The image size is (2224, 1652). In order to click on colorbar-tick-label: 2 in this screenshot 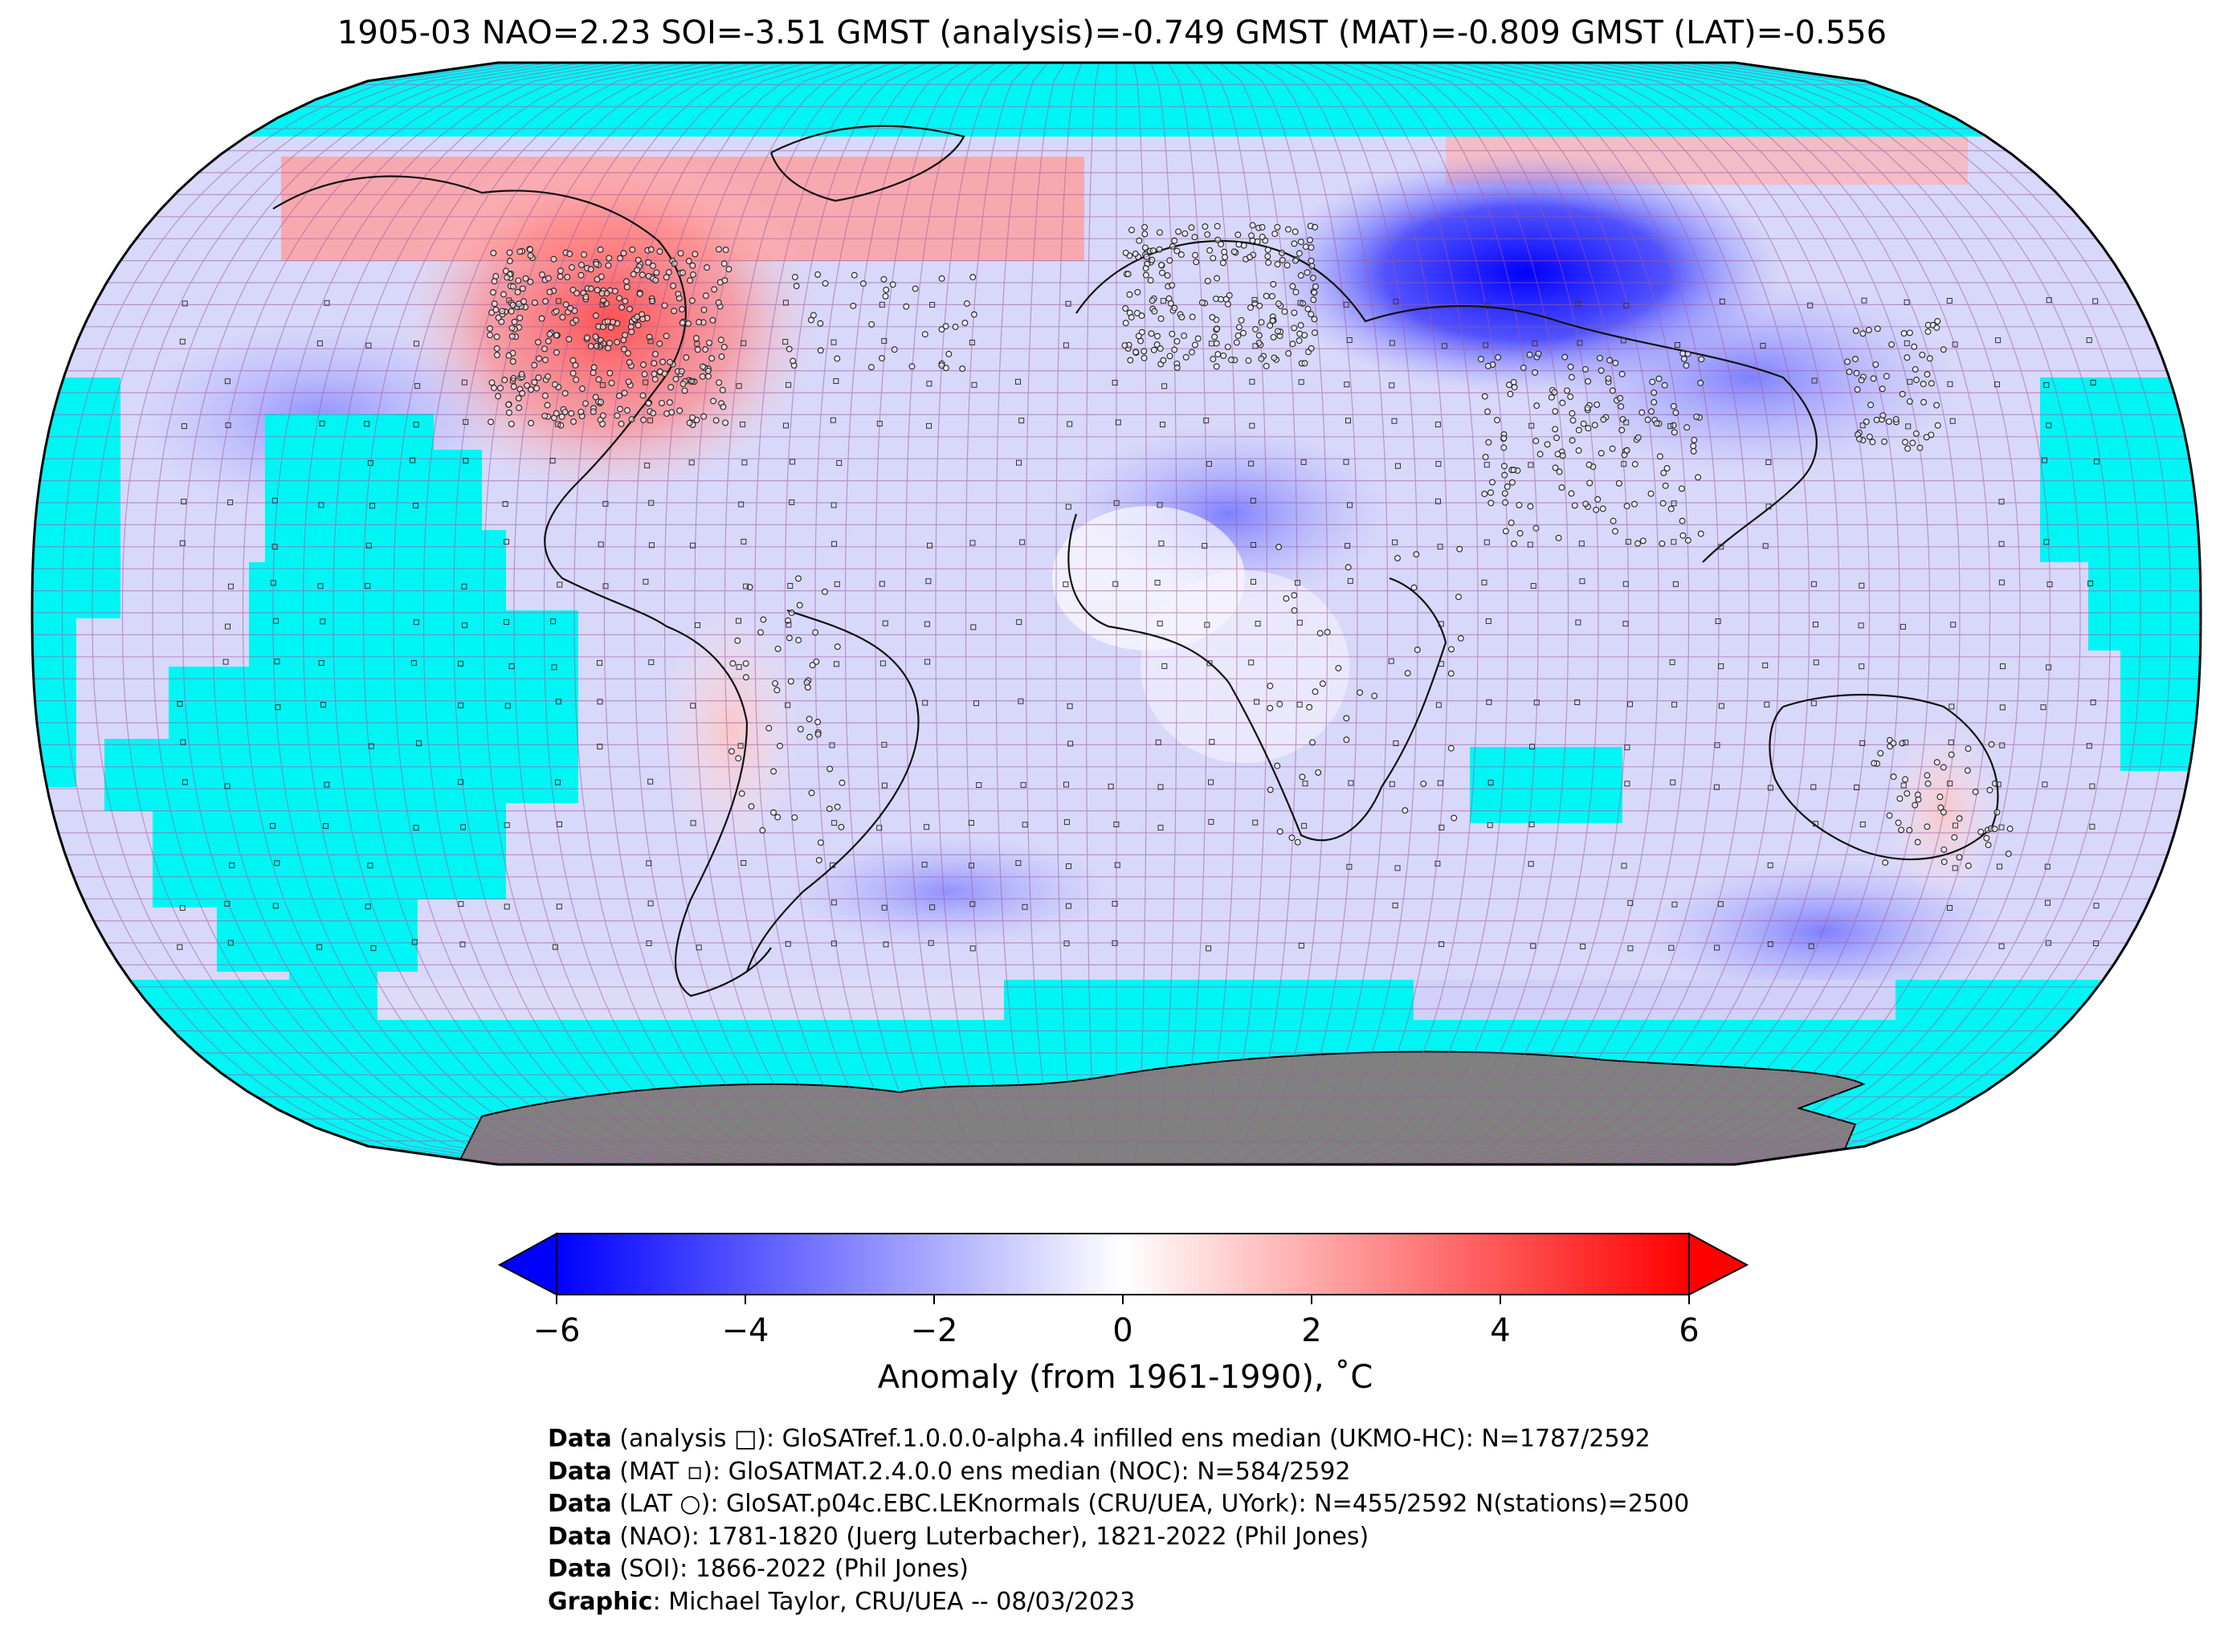, I will do `click(1311, 1330)`.